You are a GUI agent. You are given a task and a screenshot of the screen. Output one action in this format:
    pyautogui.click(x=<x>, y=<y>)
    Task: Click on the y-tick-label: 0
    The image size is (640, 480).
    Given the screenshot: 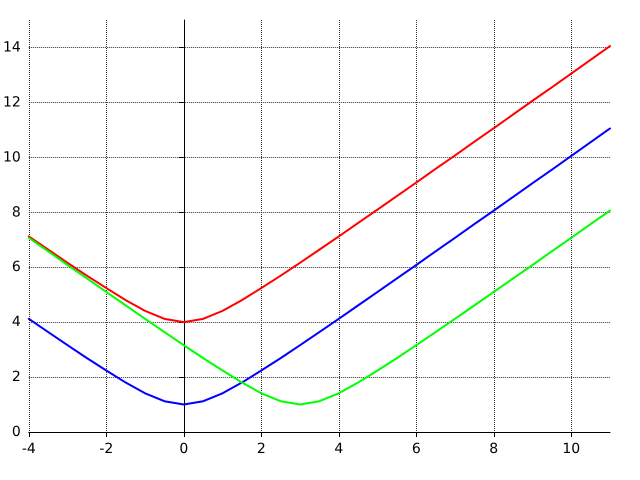 What is the action you would take?
    pyautogui.click(x=16, y=432)
    